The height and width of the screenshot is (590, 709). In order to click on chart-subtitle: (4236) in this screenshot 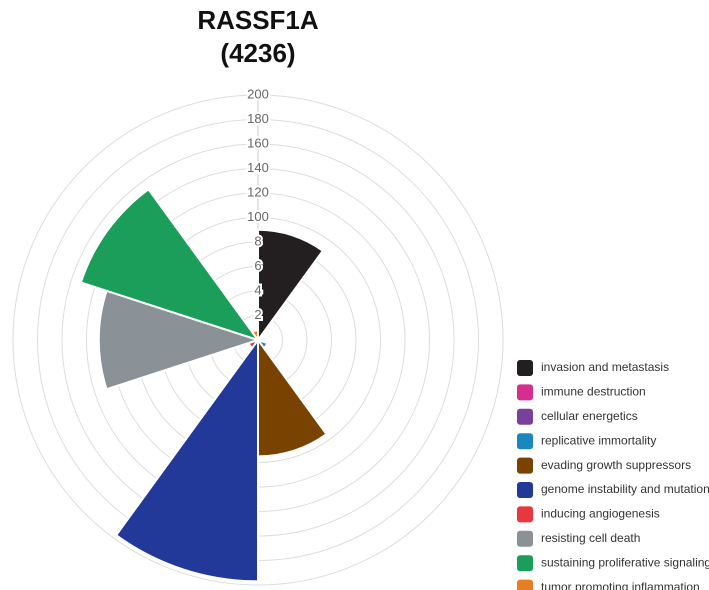, I will do `click(257, 53)`.